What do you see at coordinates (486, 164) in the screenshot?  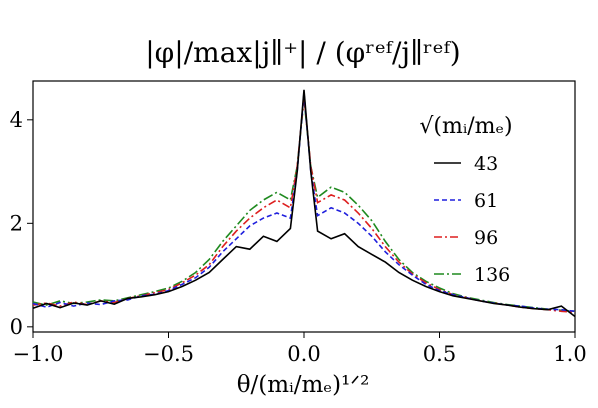 I see `legend-label-43: 43` at bounding box center [486, 164].